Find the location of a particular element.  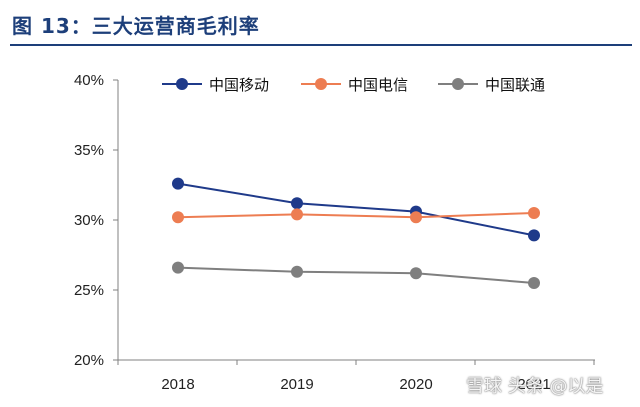

watermark: 雪球 头条 @以是 is located at coordinates (535, 386).